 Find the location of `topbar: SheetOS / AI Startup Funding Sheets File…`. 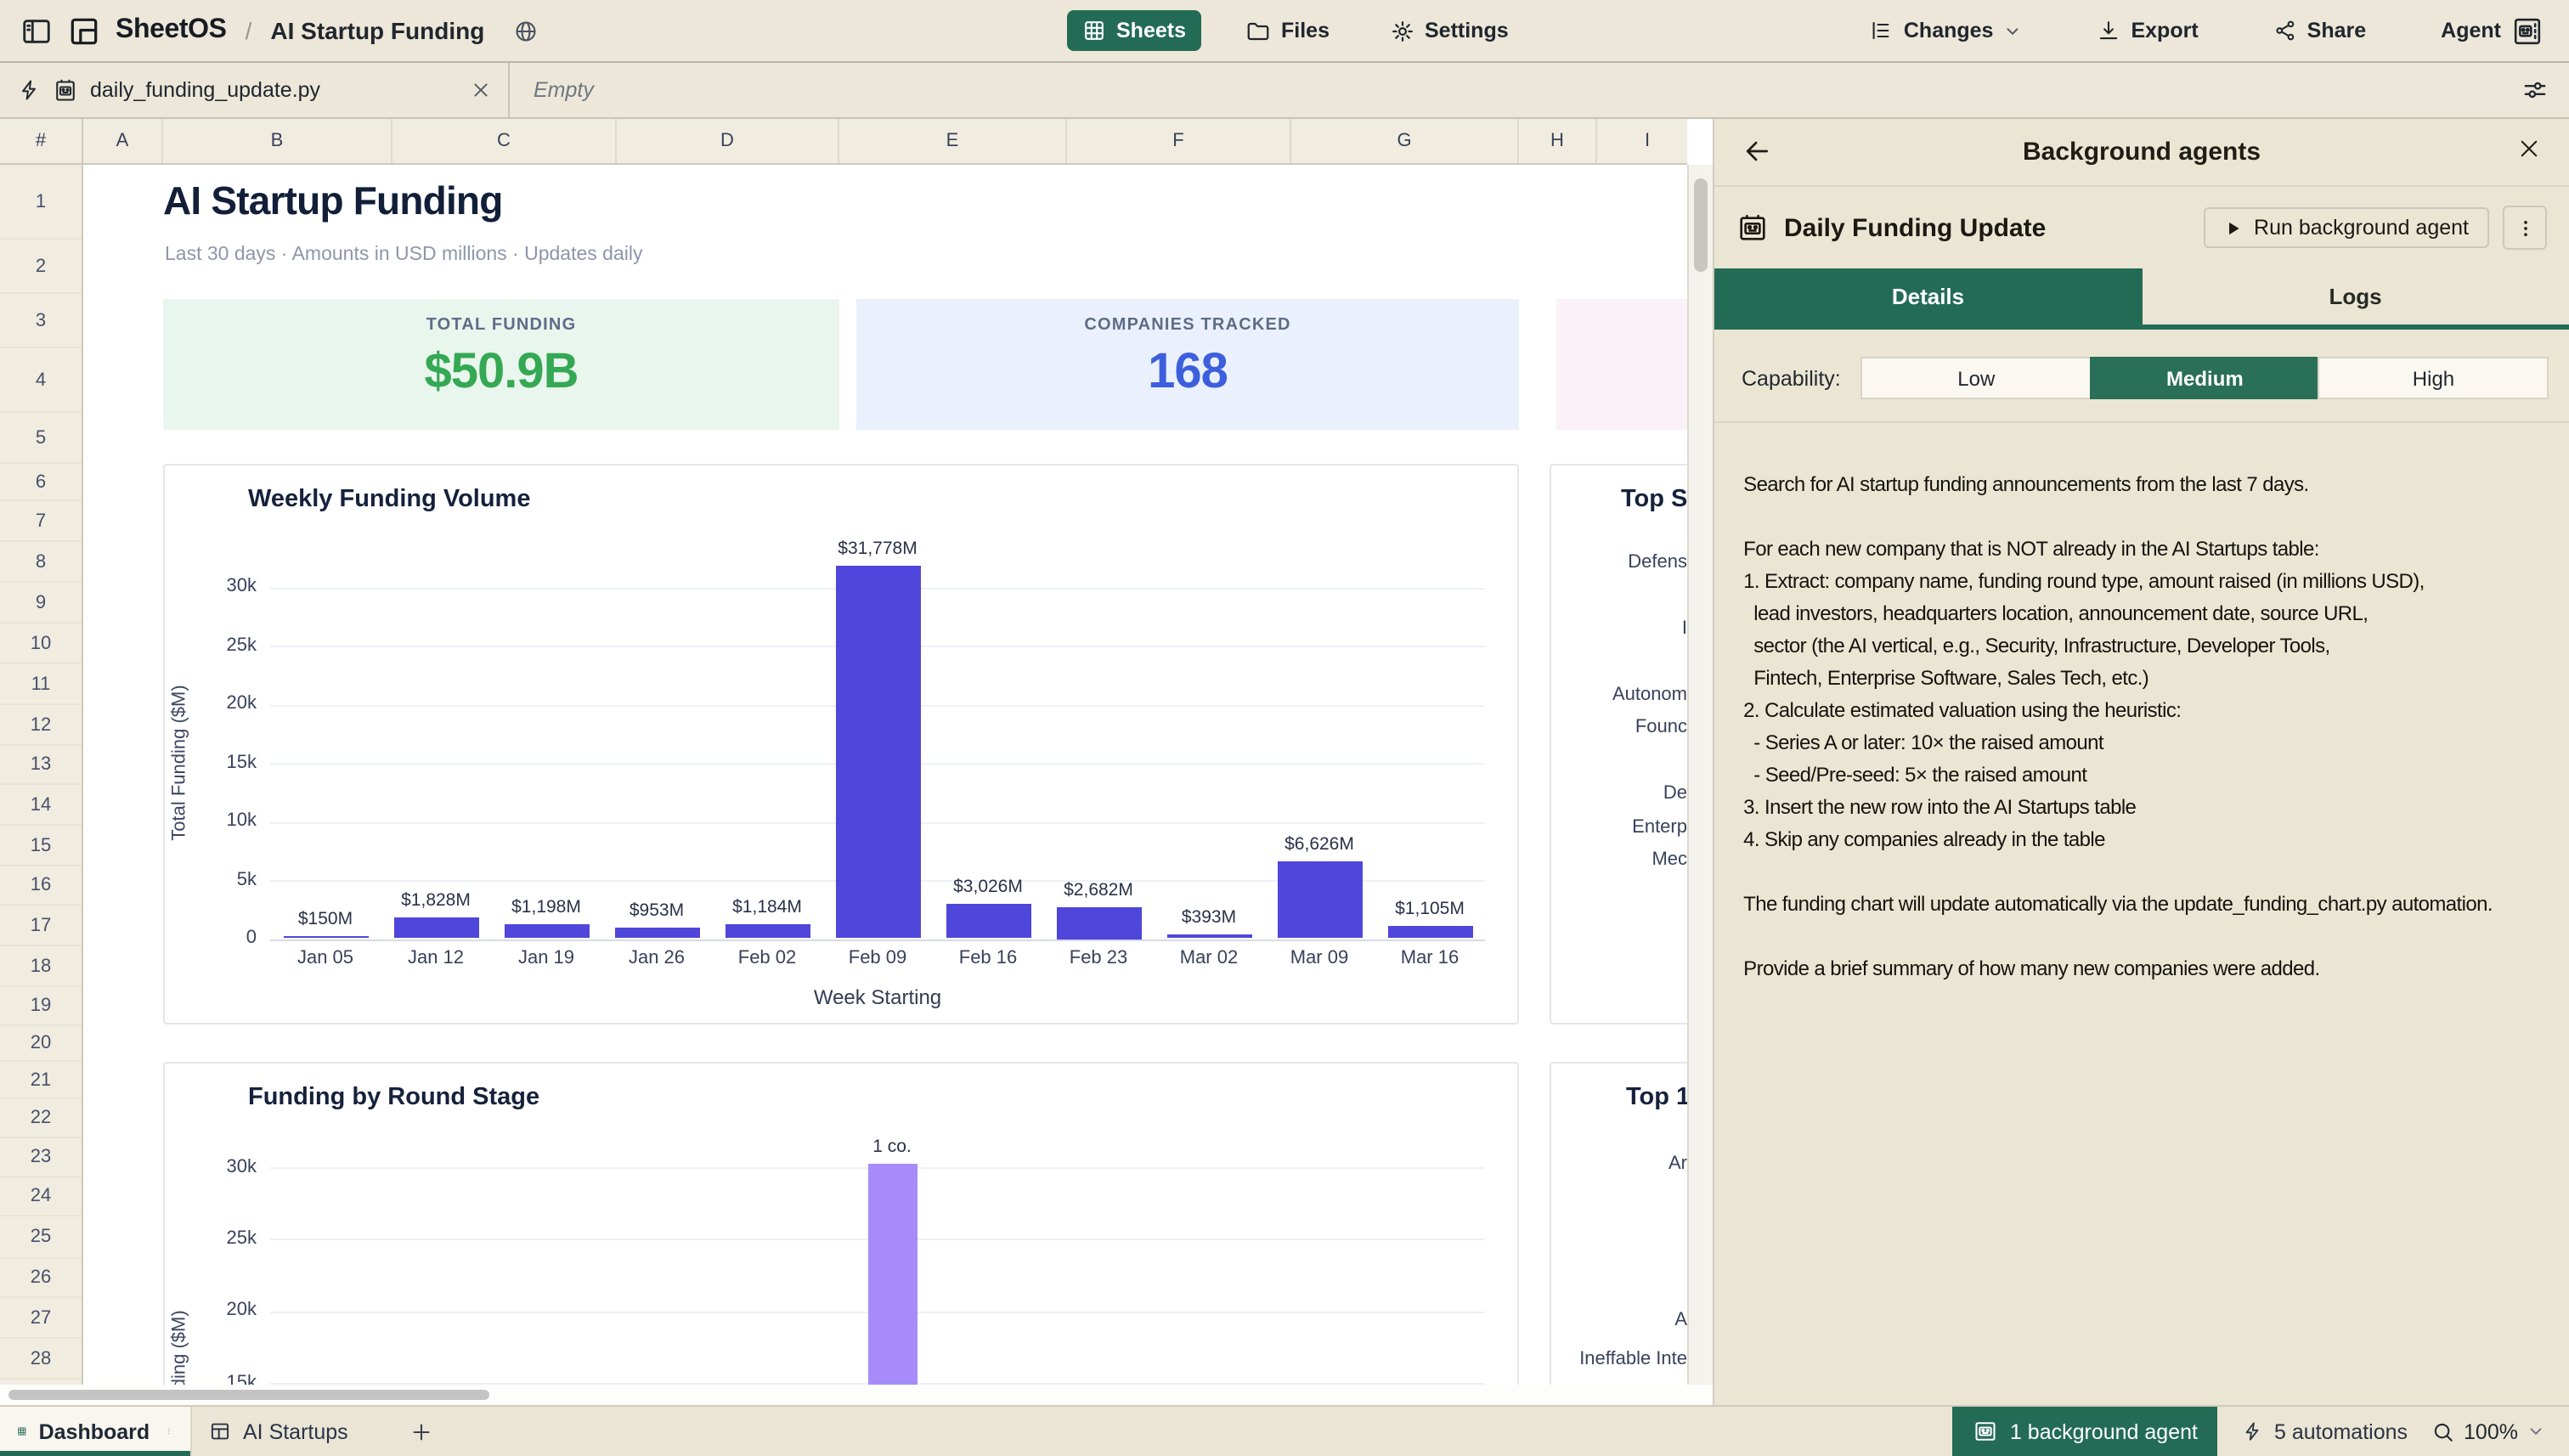

topbar: SheetOS / AI Startup Funding Sheets File… is located at coordinates (1284, 31).